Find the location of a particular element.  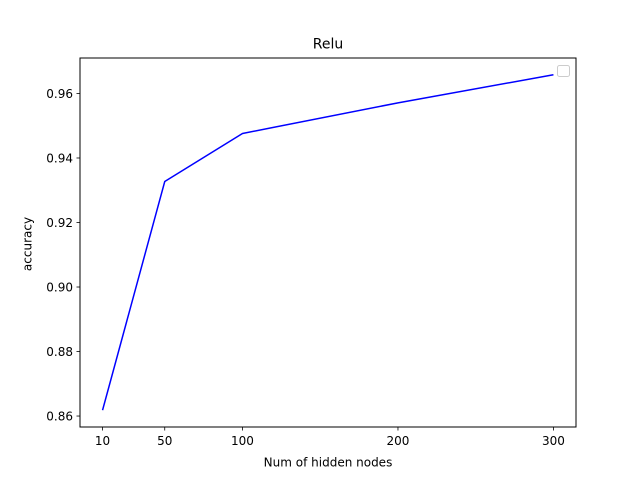

y-axis-label: accuracy is located at coordinates (28, 244).